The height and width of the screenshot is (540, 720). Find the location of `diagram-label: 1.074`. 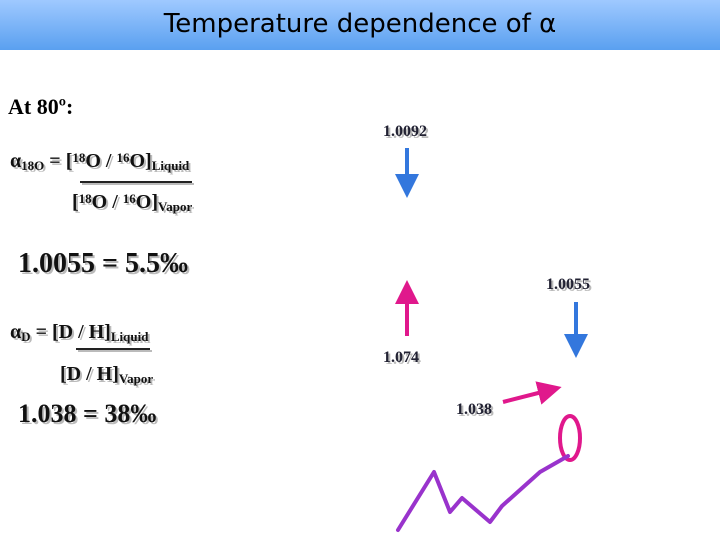

diagram-label: 1.074 is located at coordinates (401, 357).